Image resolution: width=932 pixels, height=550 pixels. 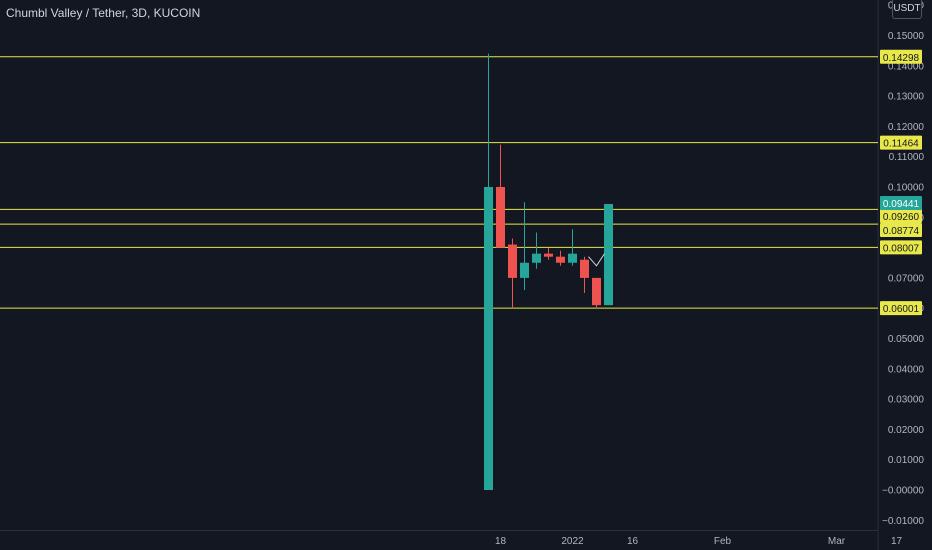 I want to click on currency-label: USDT, so click(x=907, y=9).